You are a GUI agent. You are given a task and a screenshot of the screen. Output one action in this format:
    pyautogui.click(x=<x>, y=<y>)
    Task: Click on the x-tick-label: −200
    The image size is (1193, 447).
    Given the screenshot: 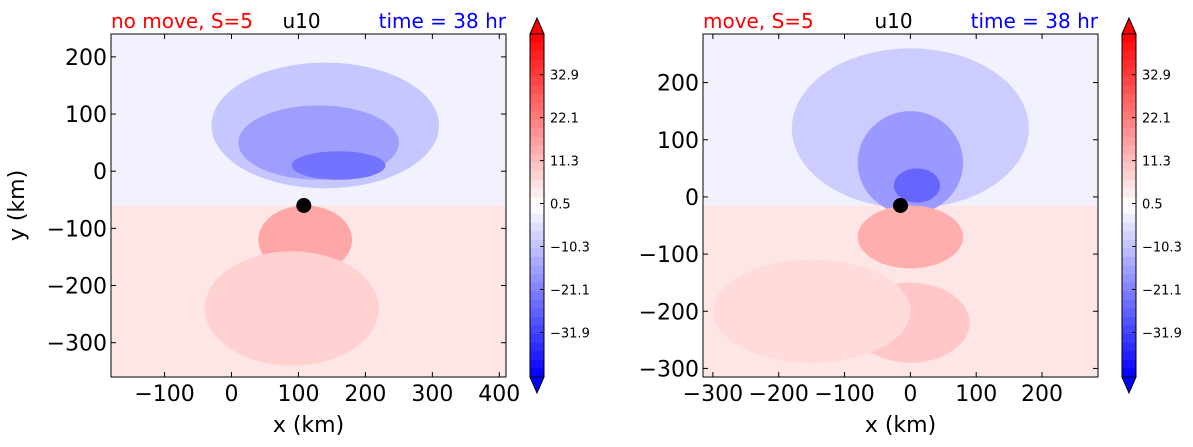 What is the action you would take?
    pyautogui.click(x=778, y=394)
    